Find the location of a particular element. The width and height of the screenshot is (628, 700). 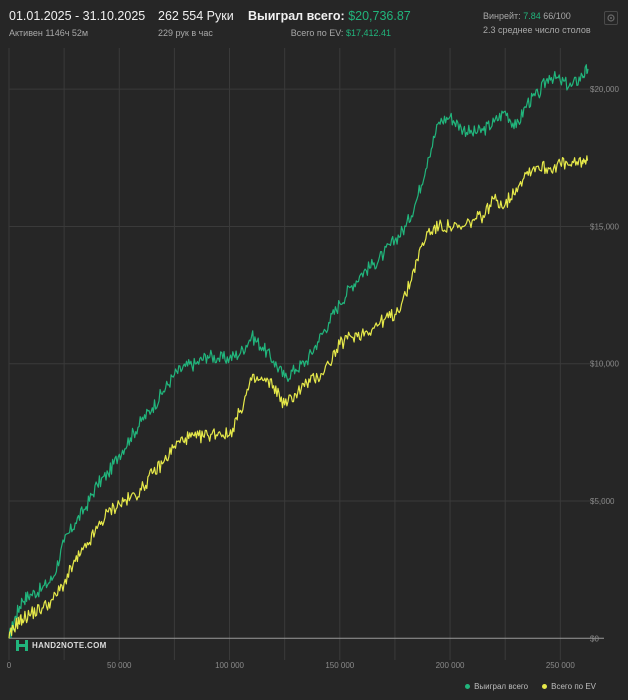

y-tick-label: $10,000 is located at coordinates (604, 364).